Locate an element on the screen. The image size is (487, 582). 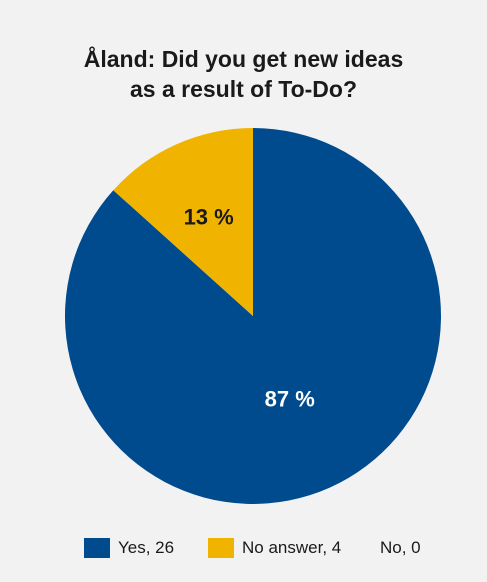
legend-item-yes: Yes, 26 is located at coordinates (129, 548).